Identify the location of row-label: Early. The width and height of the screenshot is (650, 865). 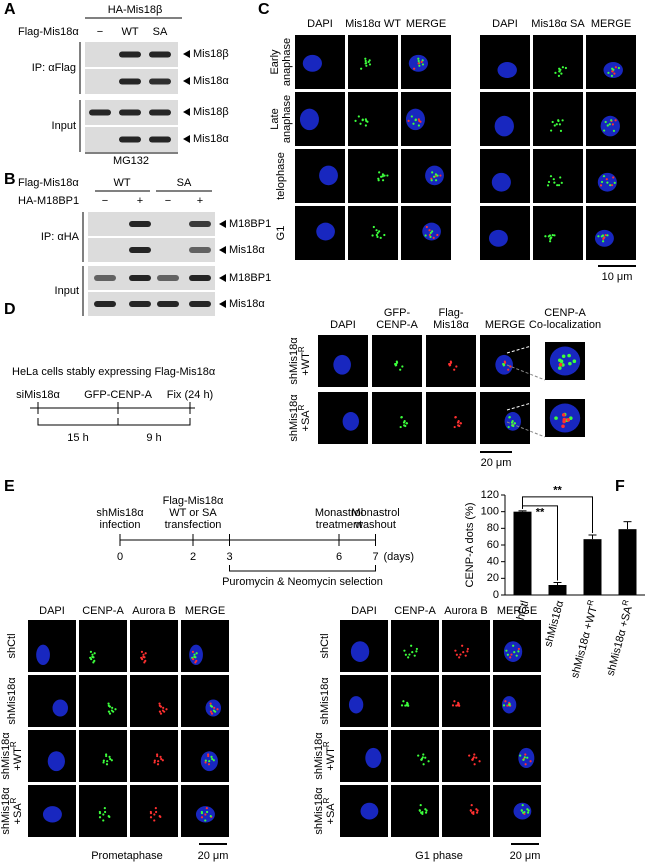
(275, 62).